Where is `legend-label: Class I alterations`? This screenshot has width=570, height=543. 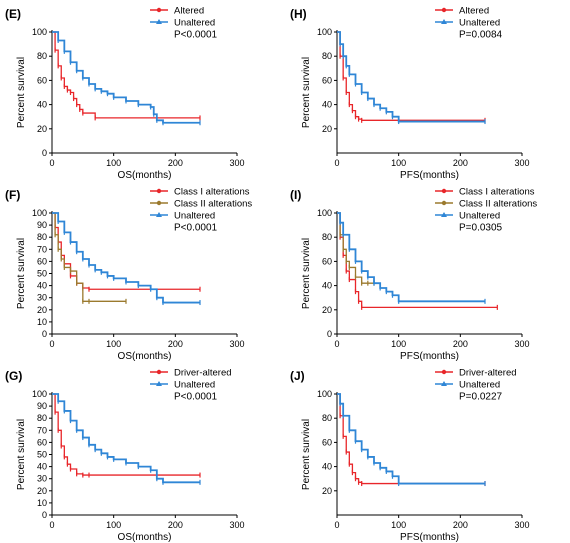
legend-label: Class I alterations is located at coordinates (212, 192).